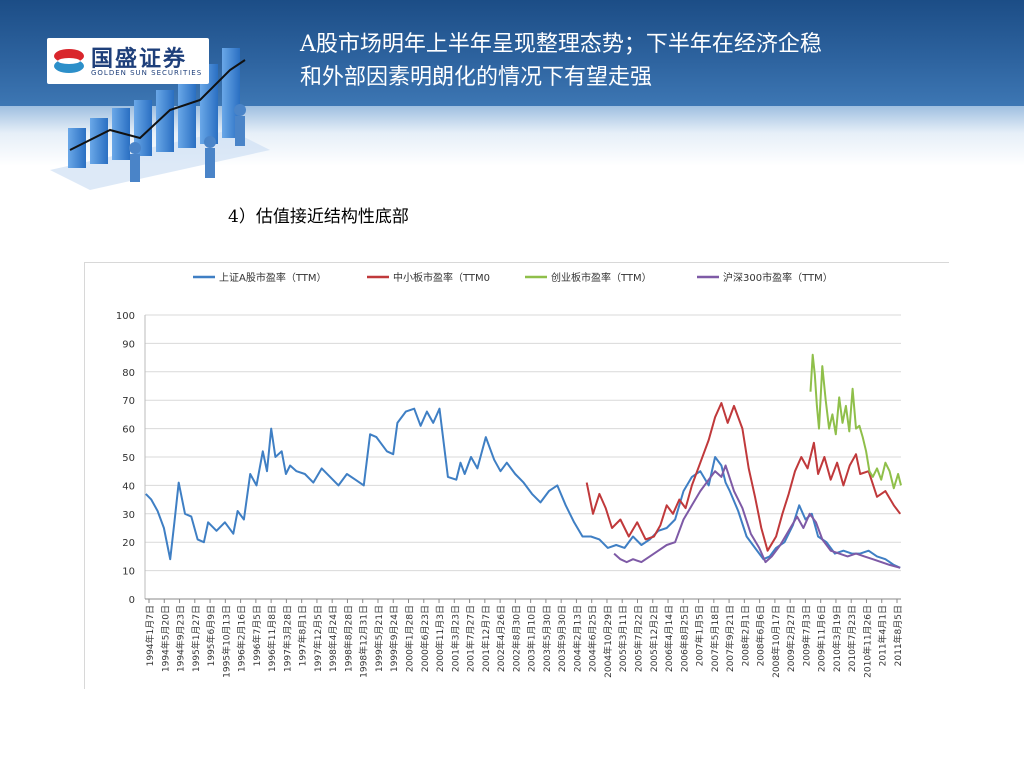  What do you see at coordinates (303, 635) in the screenshot?
I see `x-tick-label: 1997年8月1日` at bounding box center [303, 635].